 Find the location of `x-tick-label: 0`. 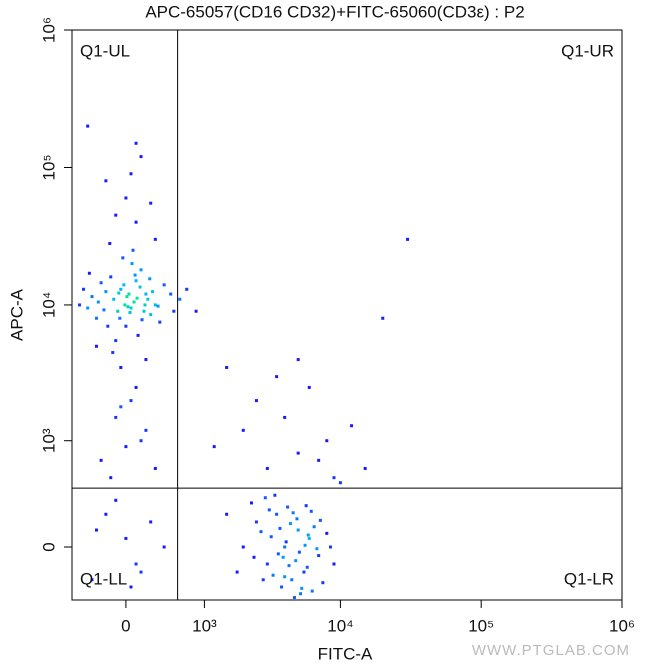

x-tick-label: 0 is located at coordinates (125, 625).